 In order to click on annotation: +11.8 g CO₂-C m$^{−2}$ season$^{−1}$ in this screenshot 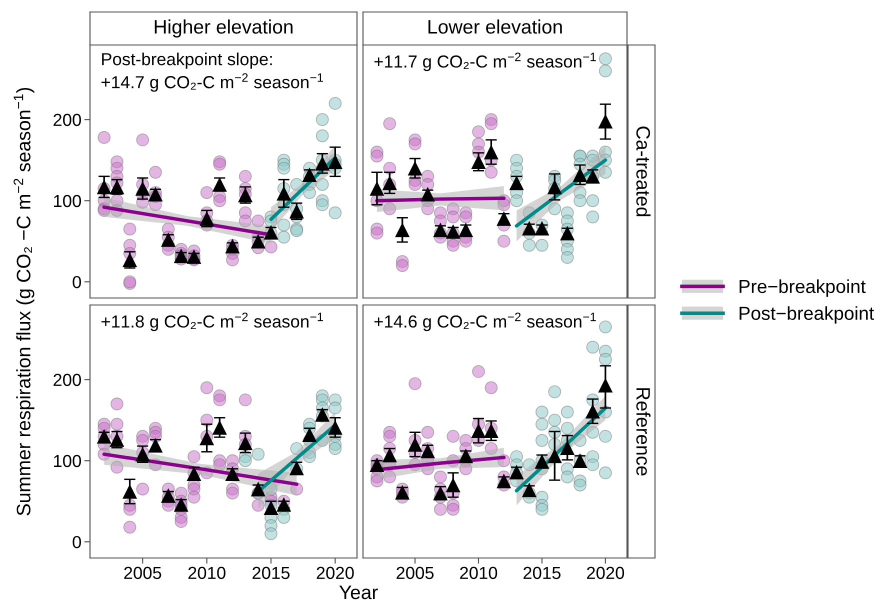, I will do `click(212, 322)`.